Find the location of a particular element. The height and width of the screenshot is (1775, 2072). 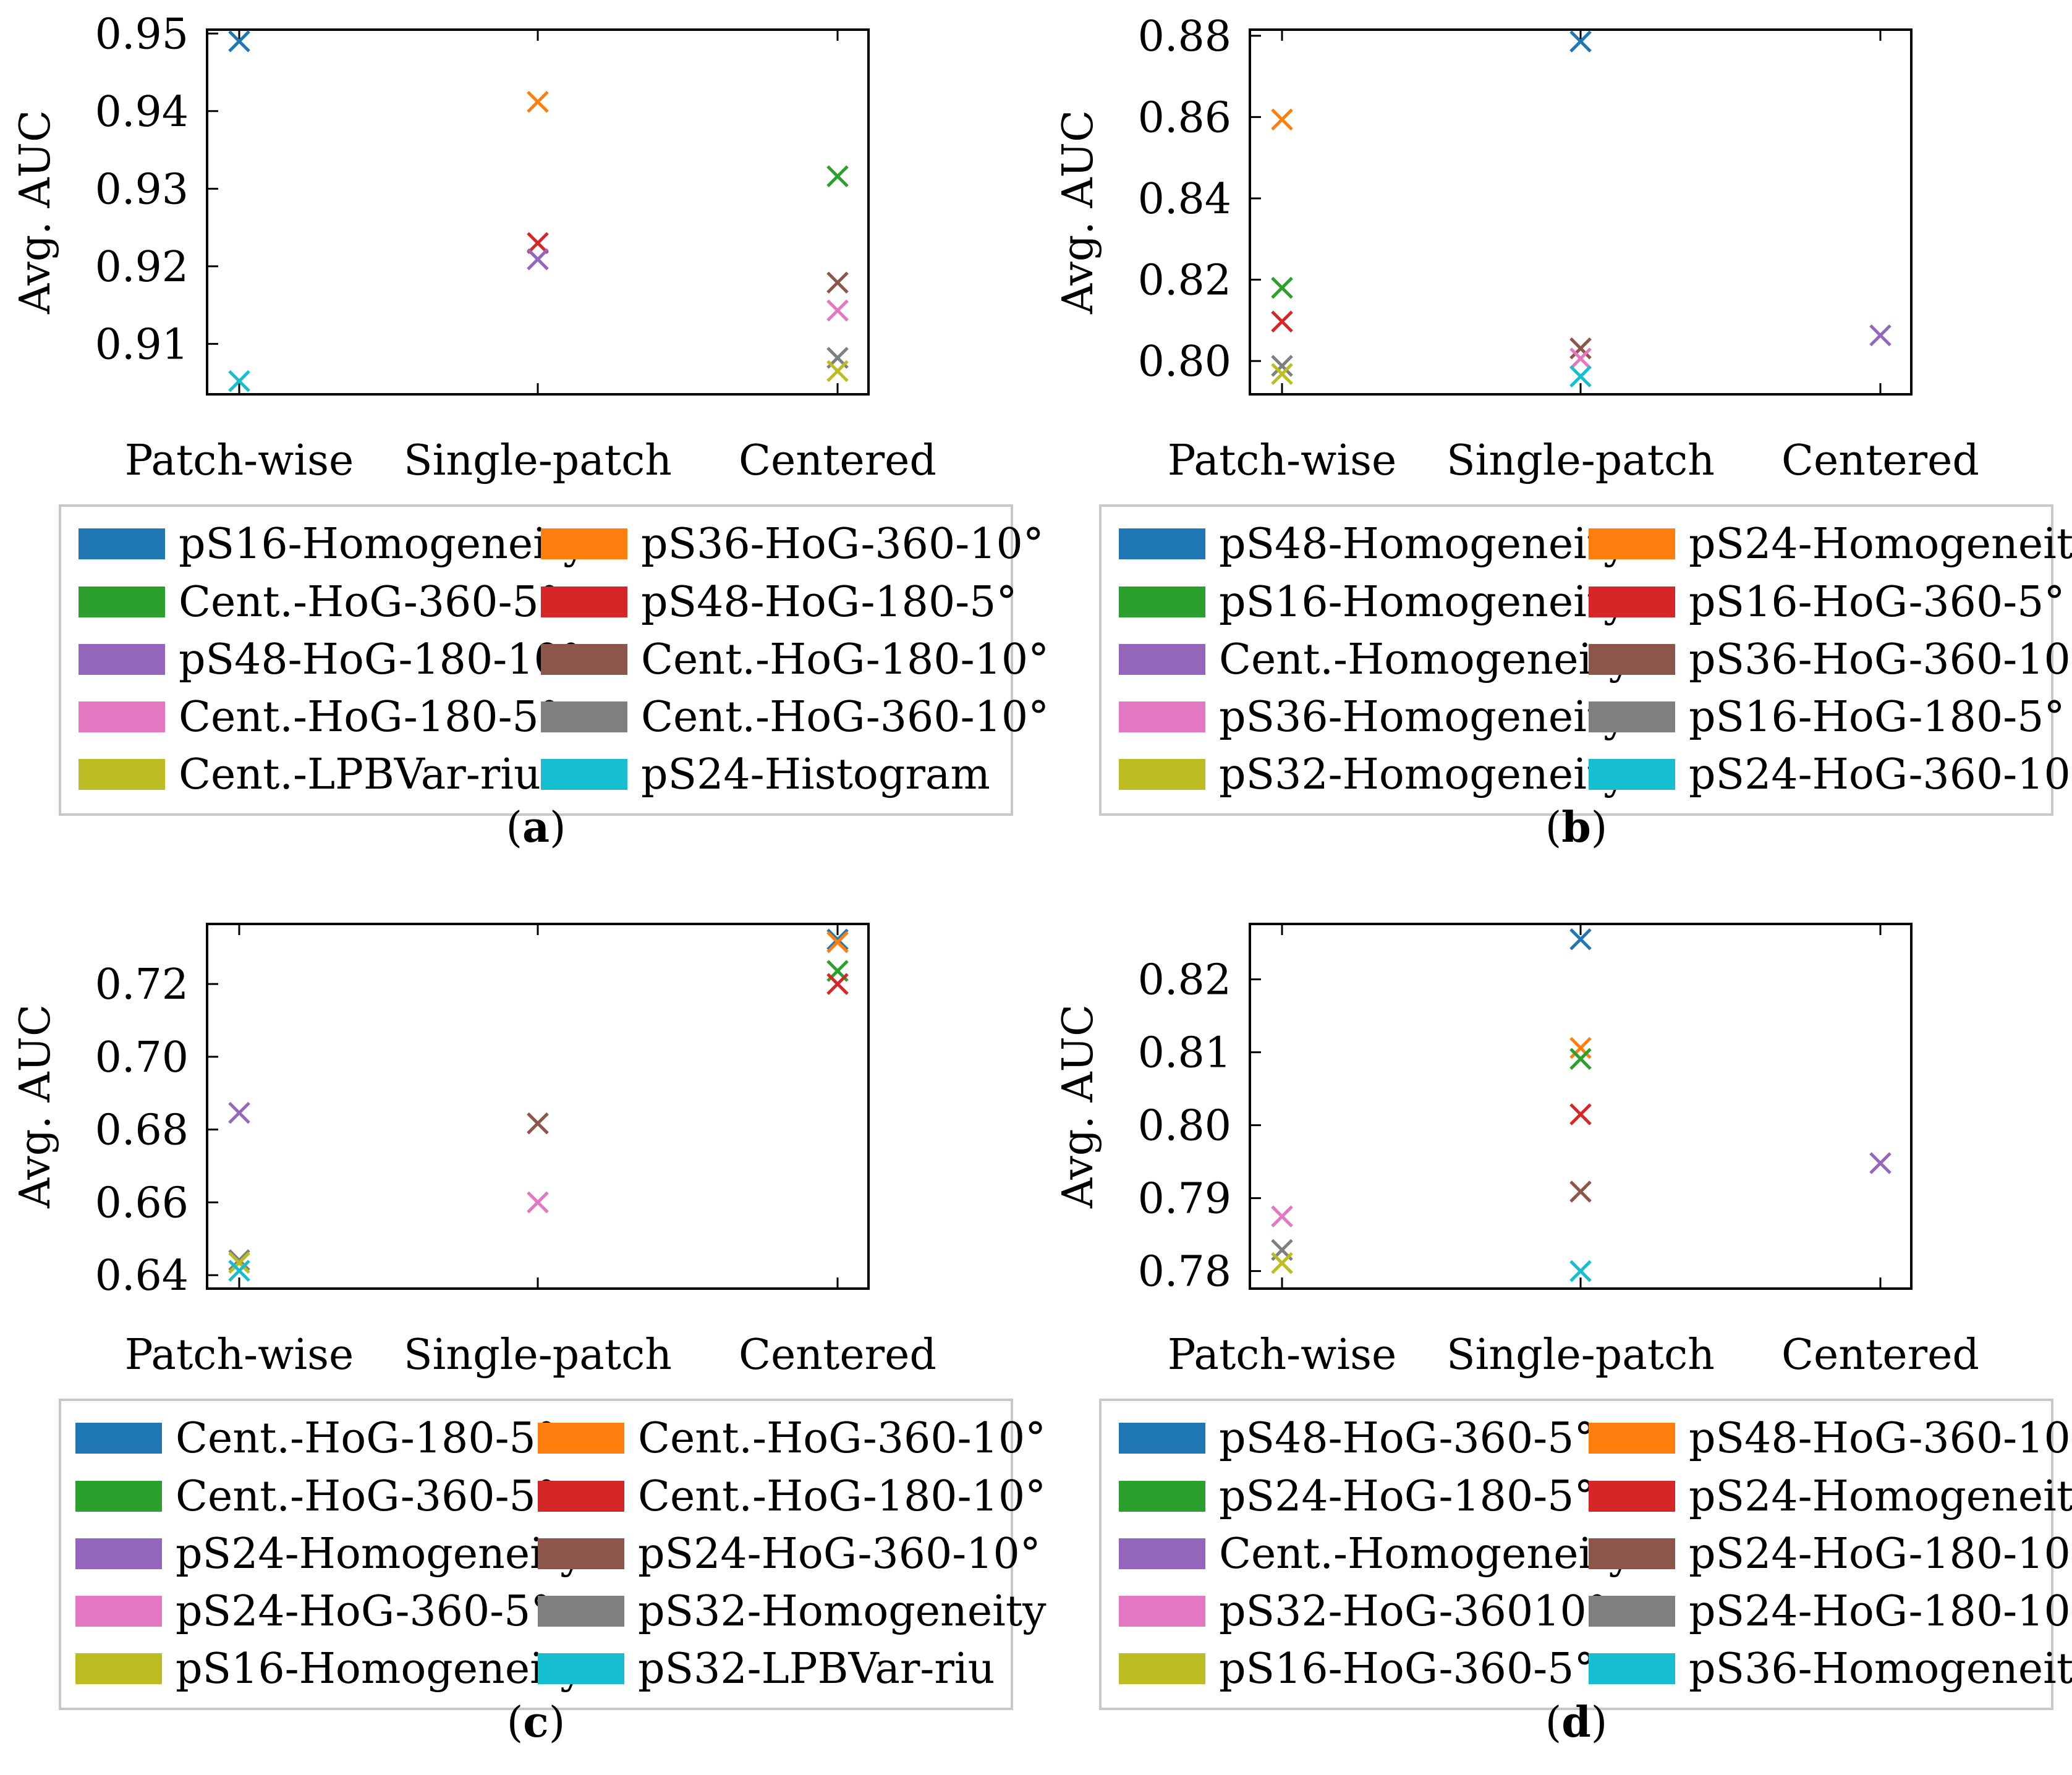

panel-caption: (a) is located at coordinates (536, 827).